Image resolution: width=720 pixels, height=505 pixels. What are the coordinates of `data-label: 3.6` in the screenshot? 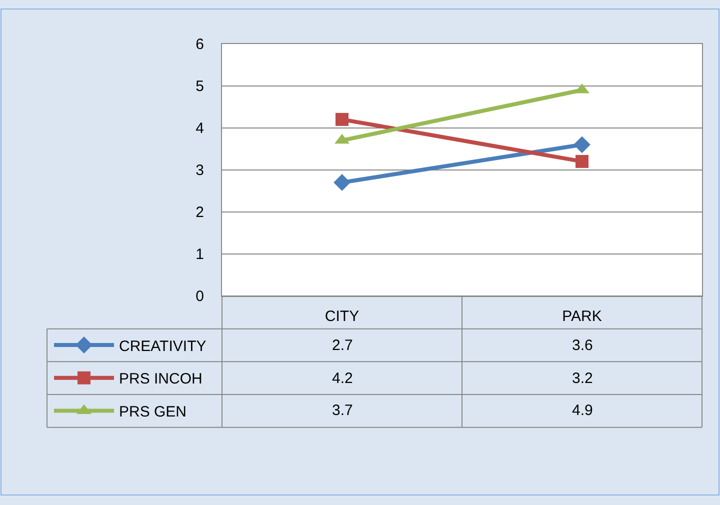 It's located at (582, 345).